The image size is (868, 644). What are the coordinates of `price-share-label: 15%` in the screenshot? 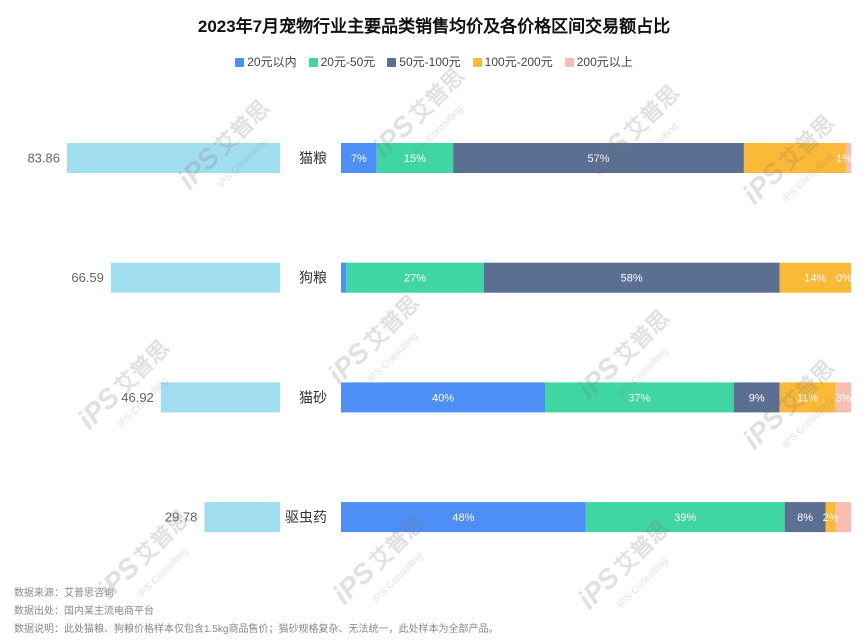 It's located at (415, 159).